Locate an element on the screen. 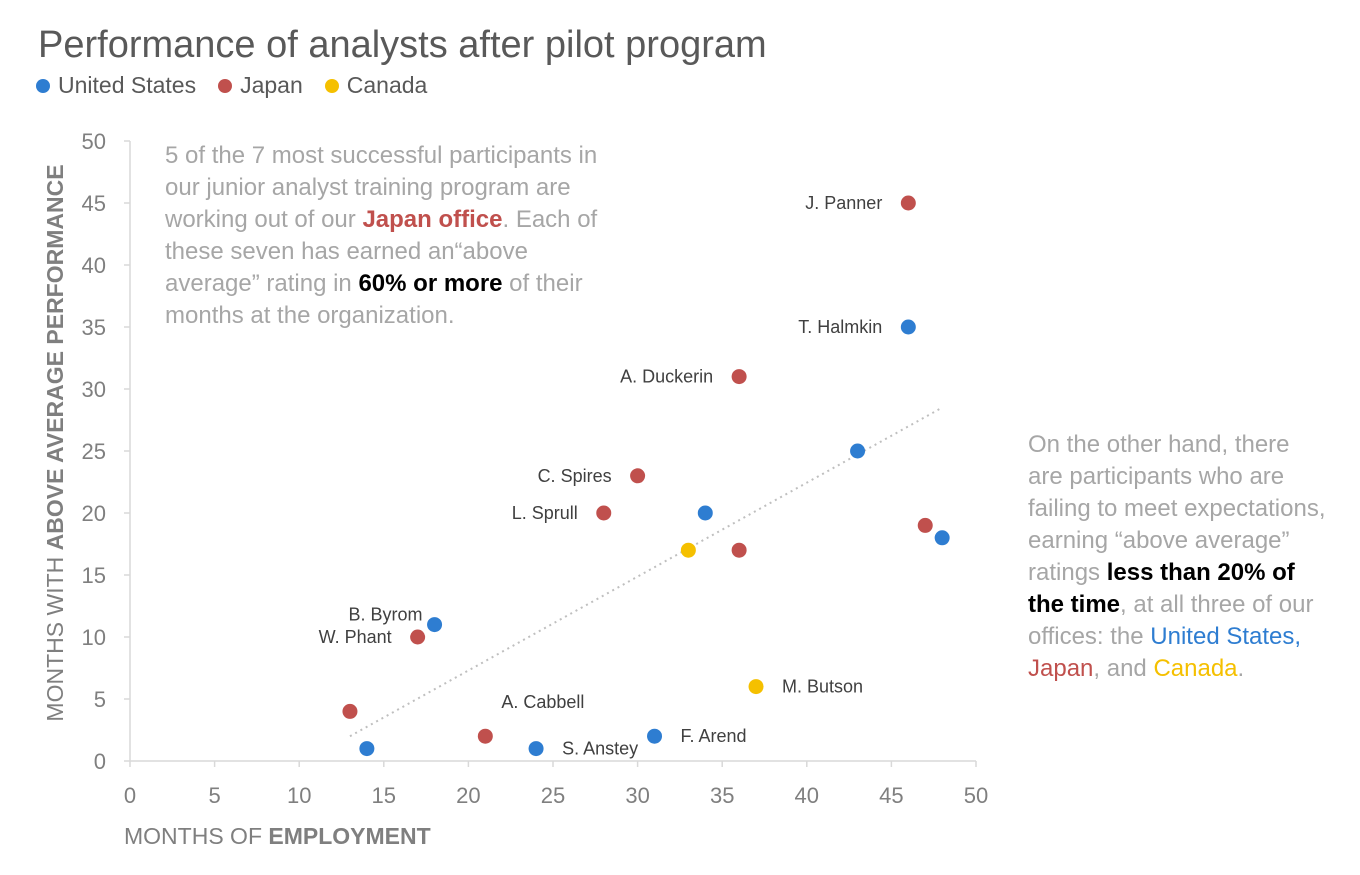 The width and height of the screenshot is (1360, 875). x-axis-title-prefix: MONTHS OF is located at coordinates (196, 836).